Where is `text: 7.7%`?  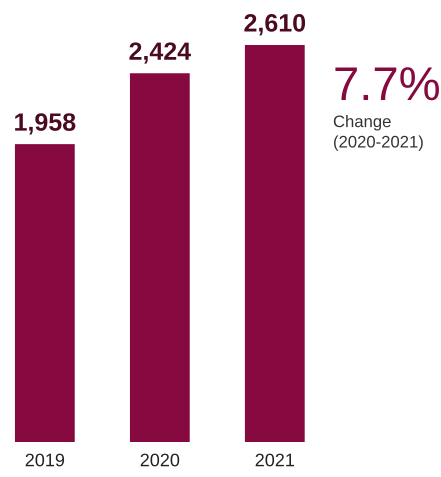
text: 7.7% is located at coordinates (387, 83).